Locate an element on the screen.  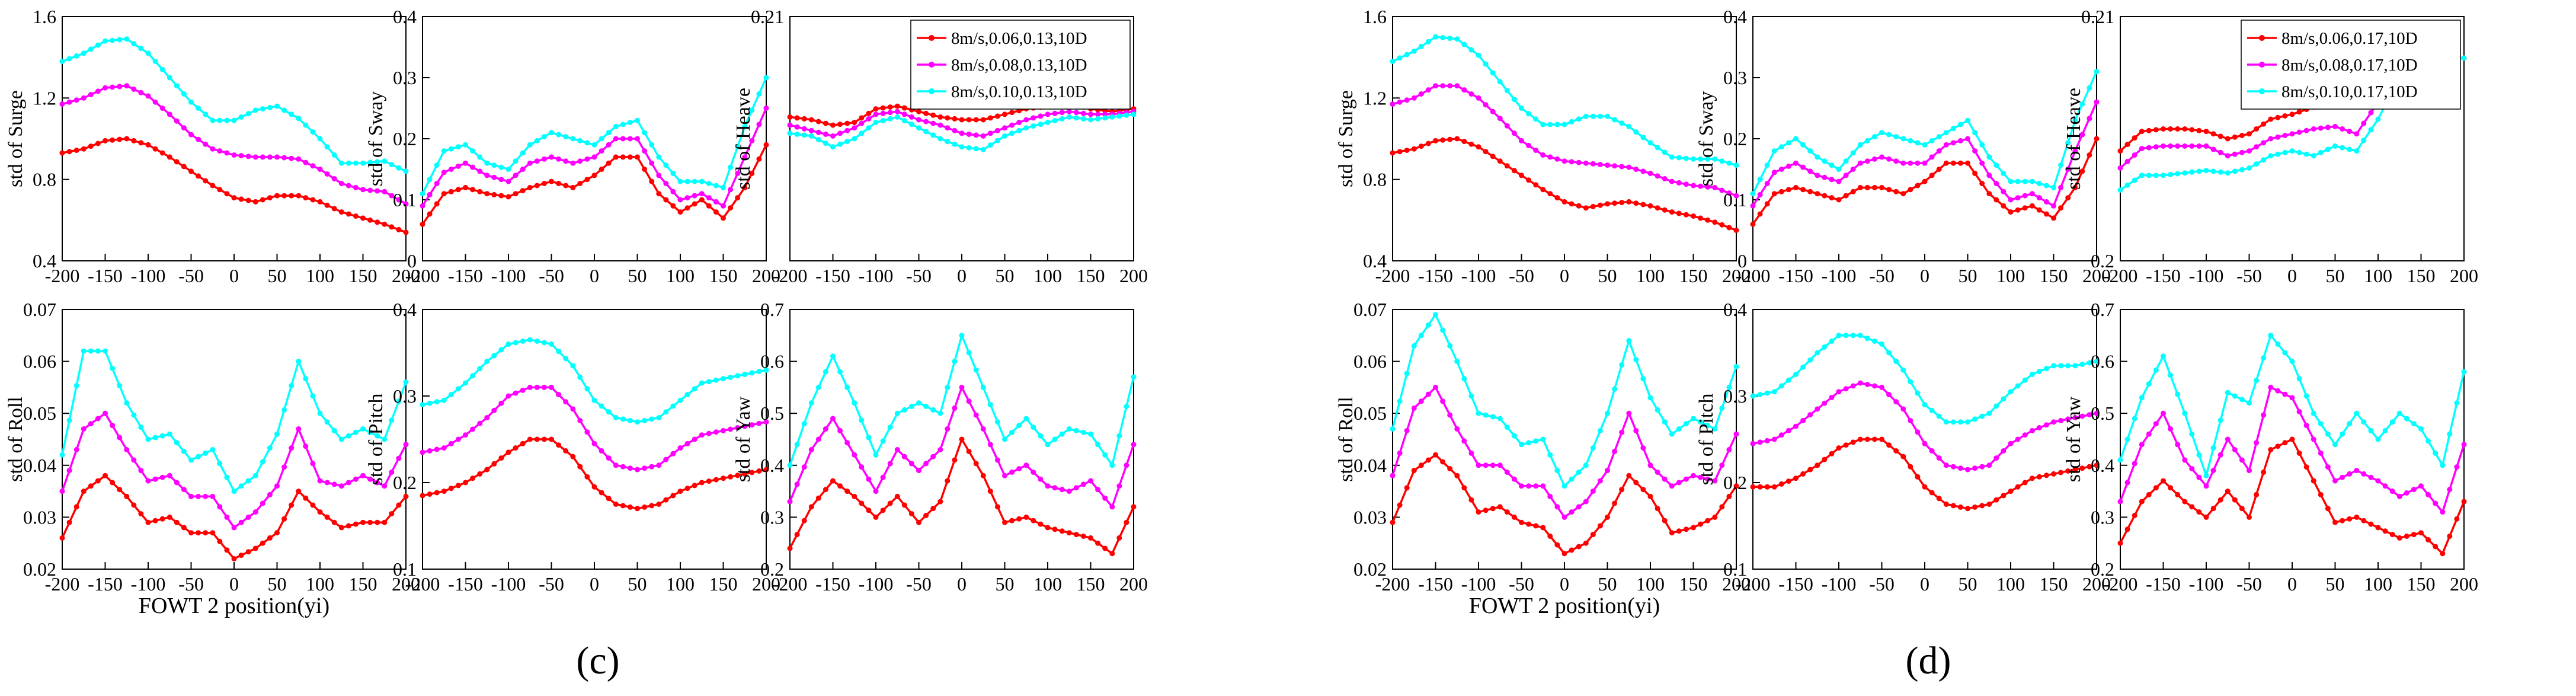
x-tick-label: -50 is located at coordinates (2249, 275).